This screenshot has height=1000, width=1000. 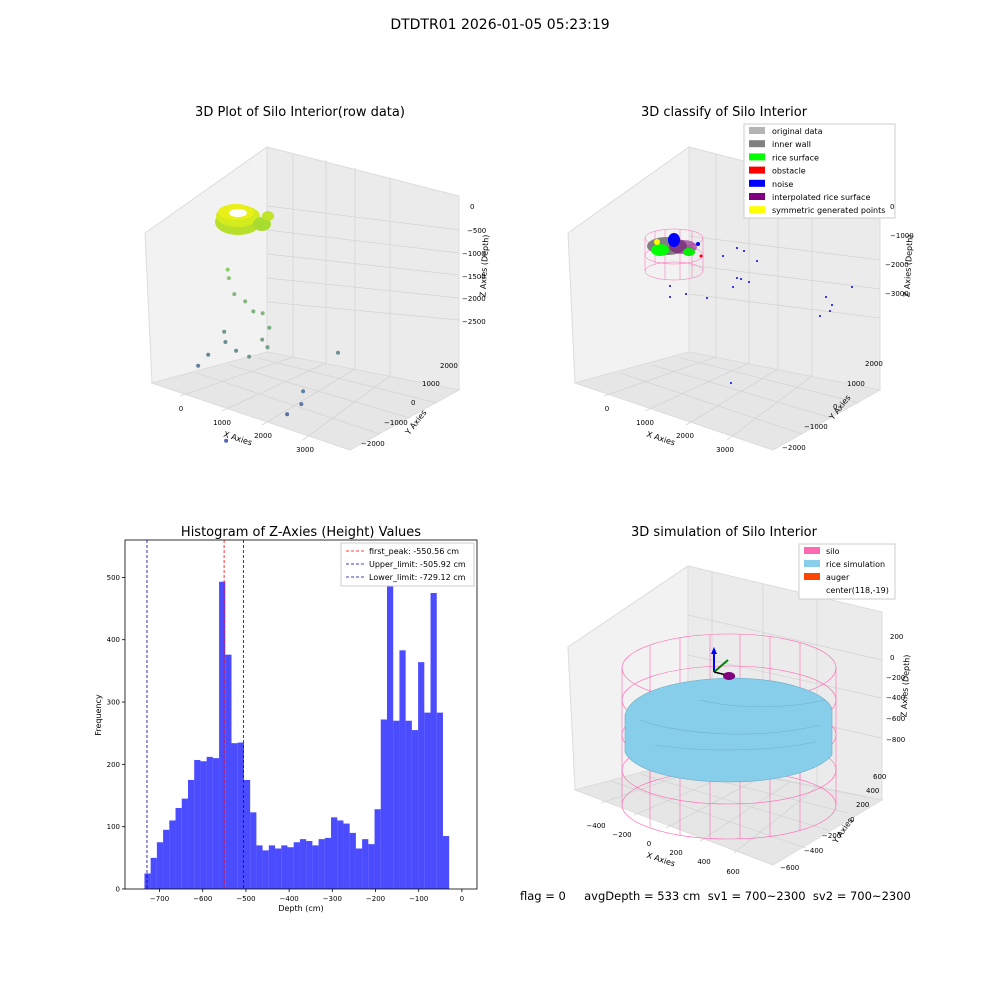 What do you see at coordinates (782, 184) in the screenshot?
I see `classify-legend-label: noise` at bounding box center [782, 184].